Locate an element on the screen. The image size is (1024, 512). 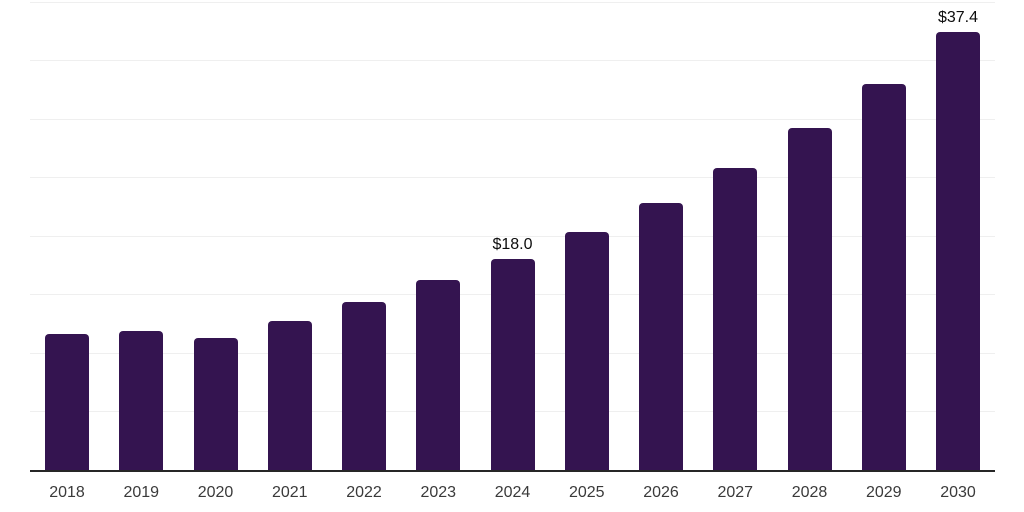
bar-2029 is located at coordinates (883, 276).